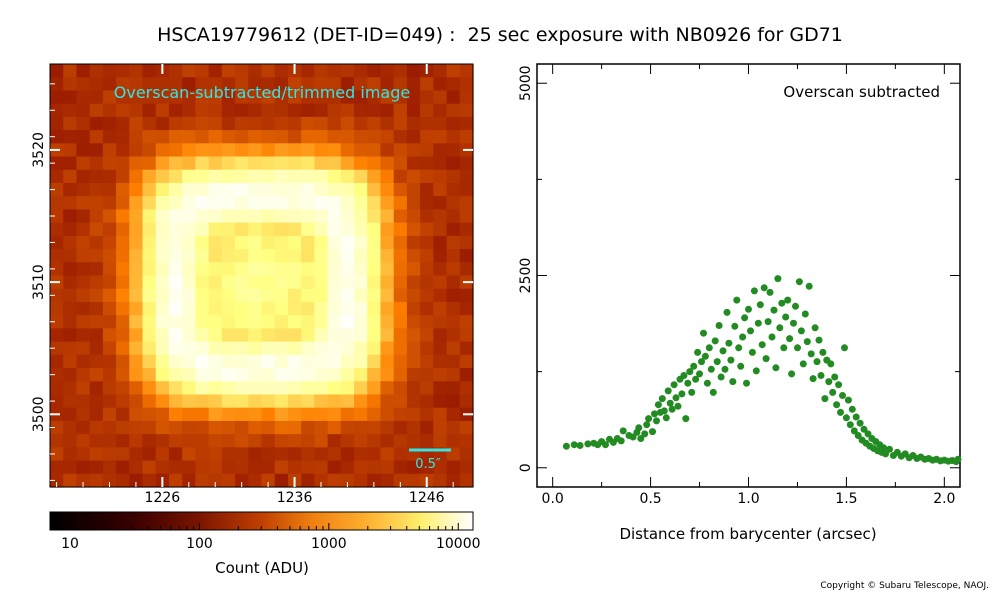  Describe the element at coordinates (526, 83) in the screenshot. I see `scatter-y-tick-label: 5000` at that location.